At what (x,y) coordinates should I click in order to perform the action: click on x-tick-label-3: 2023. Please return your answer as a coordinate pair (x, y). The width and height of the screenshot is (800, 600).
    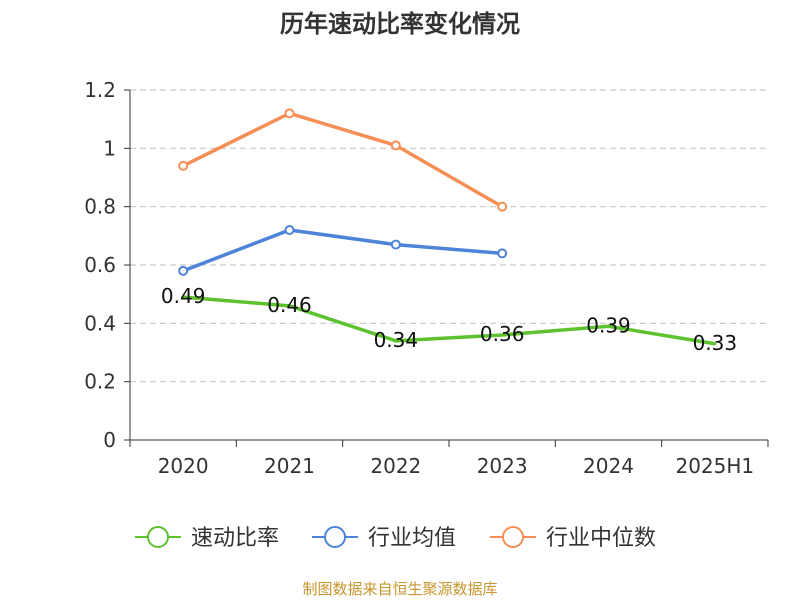
    Looking at the image, I should click on (502, 466).